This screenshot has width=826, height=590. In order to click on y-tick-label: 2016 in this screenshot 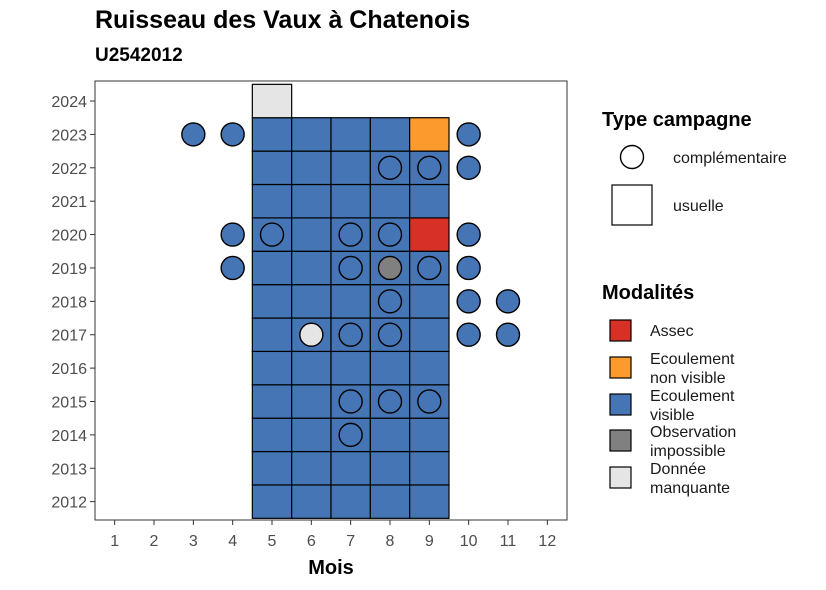, I will do `click(69, 369)`.